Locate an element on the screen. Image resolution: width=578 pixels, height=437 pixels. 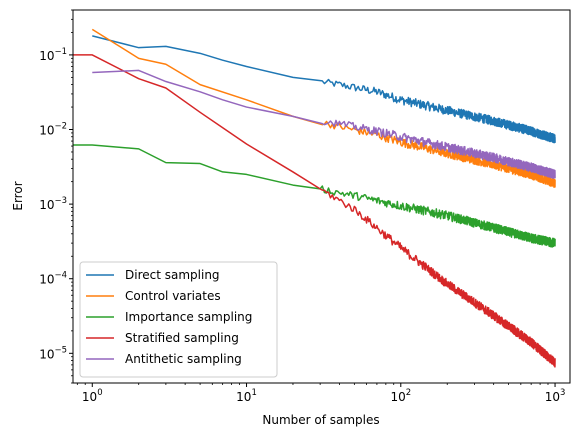
y-axis-ticks: 10⁻⁵ 10⁻⁴ 10⁻³ 10⁻² 10⁻¹ is located at coordinates (56, 196).